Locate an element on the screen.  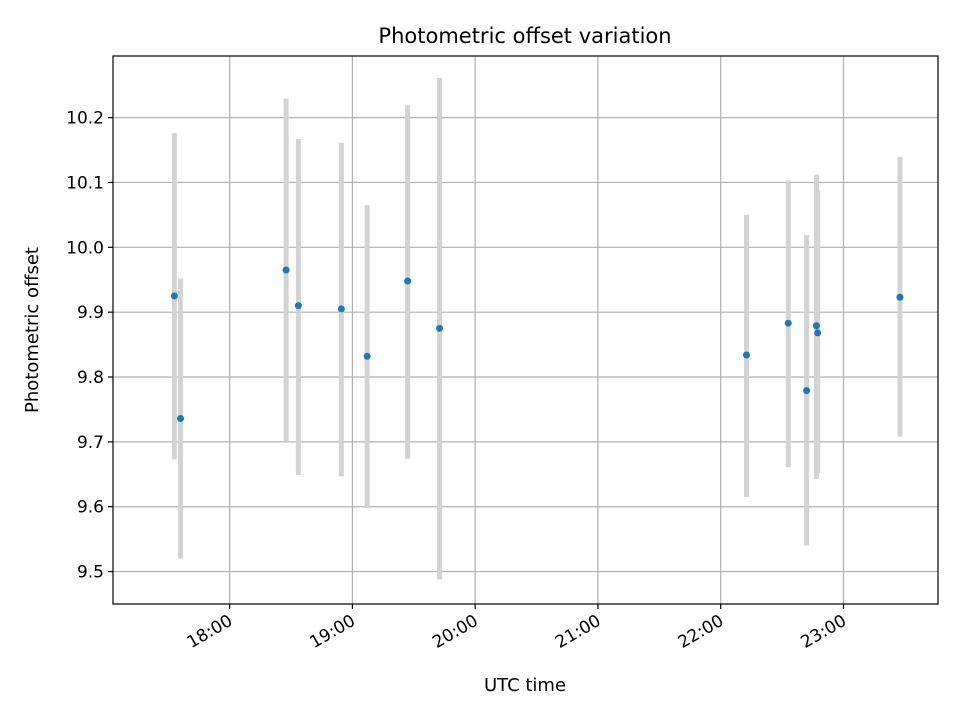
y-tick-label-5: 10.0 is located at coordinates (85, 248).